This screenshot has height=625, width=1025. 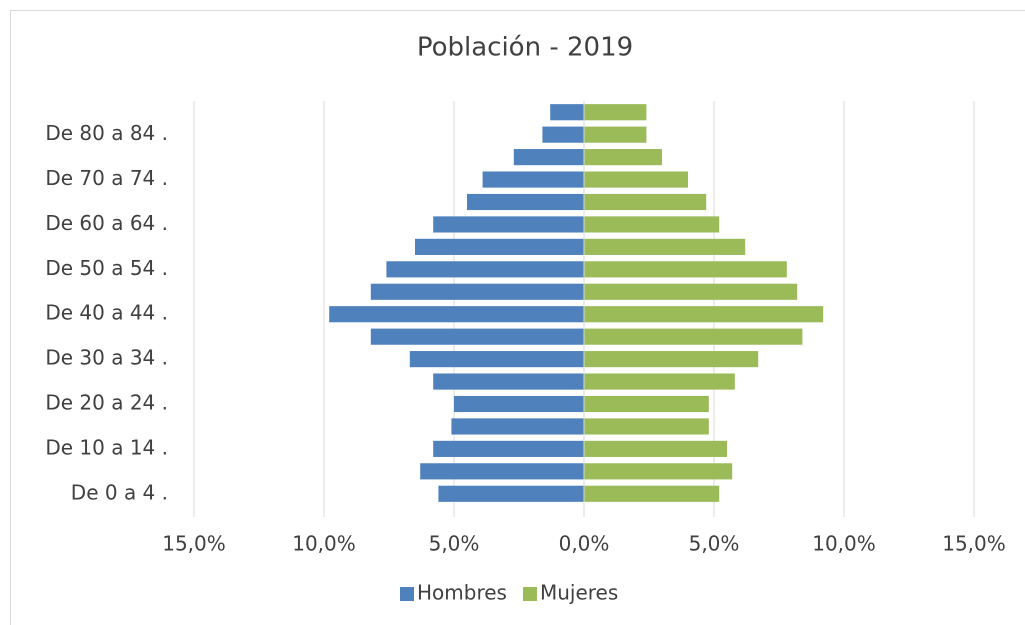 I want to click on y-tick-label: De 50 a 54 ., so click(x=106, y=268).